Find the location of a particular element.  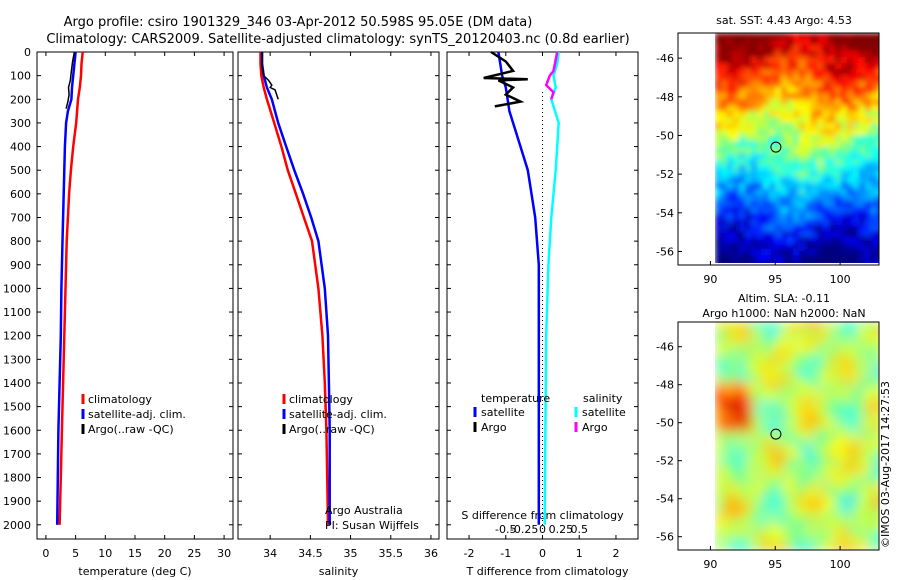

xtick-label: 30 is located at coordinates (224, 553).